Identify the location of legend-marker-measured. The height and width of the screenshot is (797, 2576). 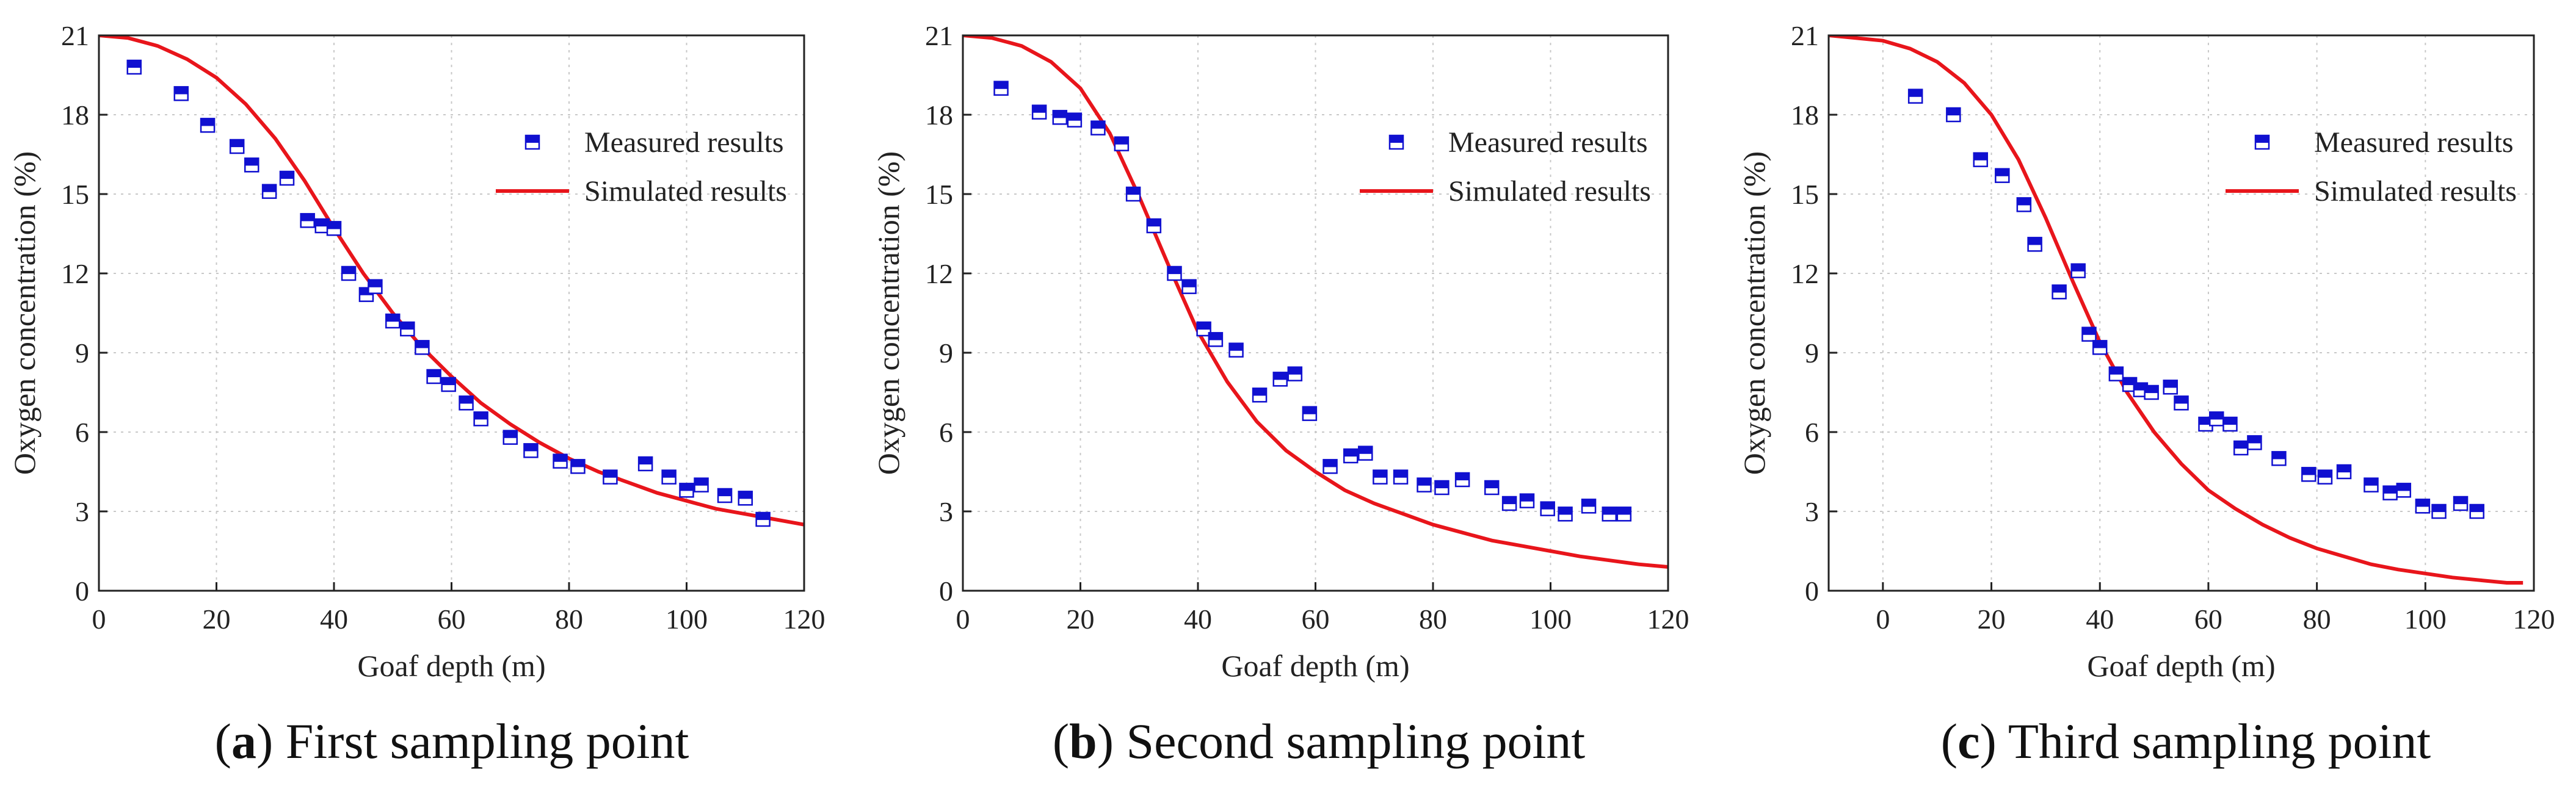
(532, 142).